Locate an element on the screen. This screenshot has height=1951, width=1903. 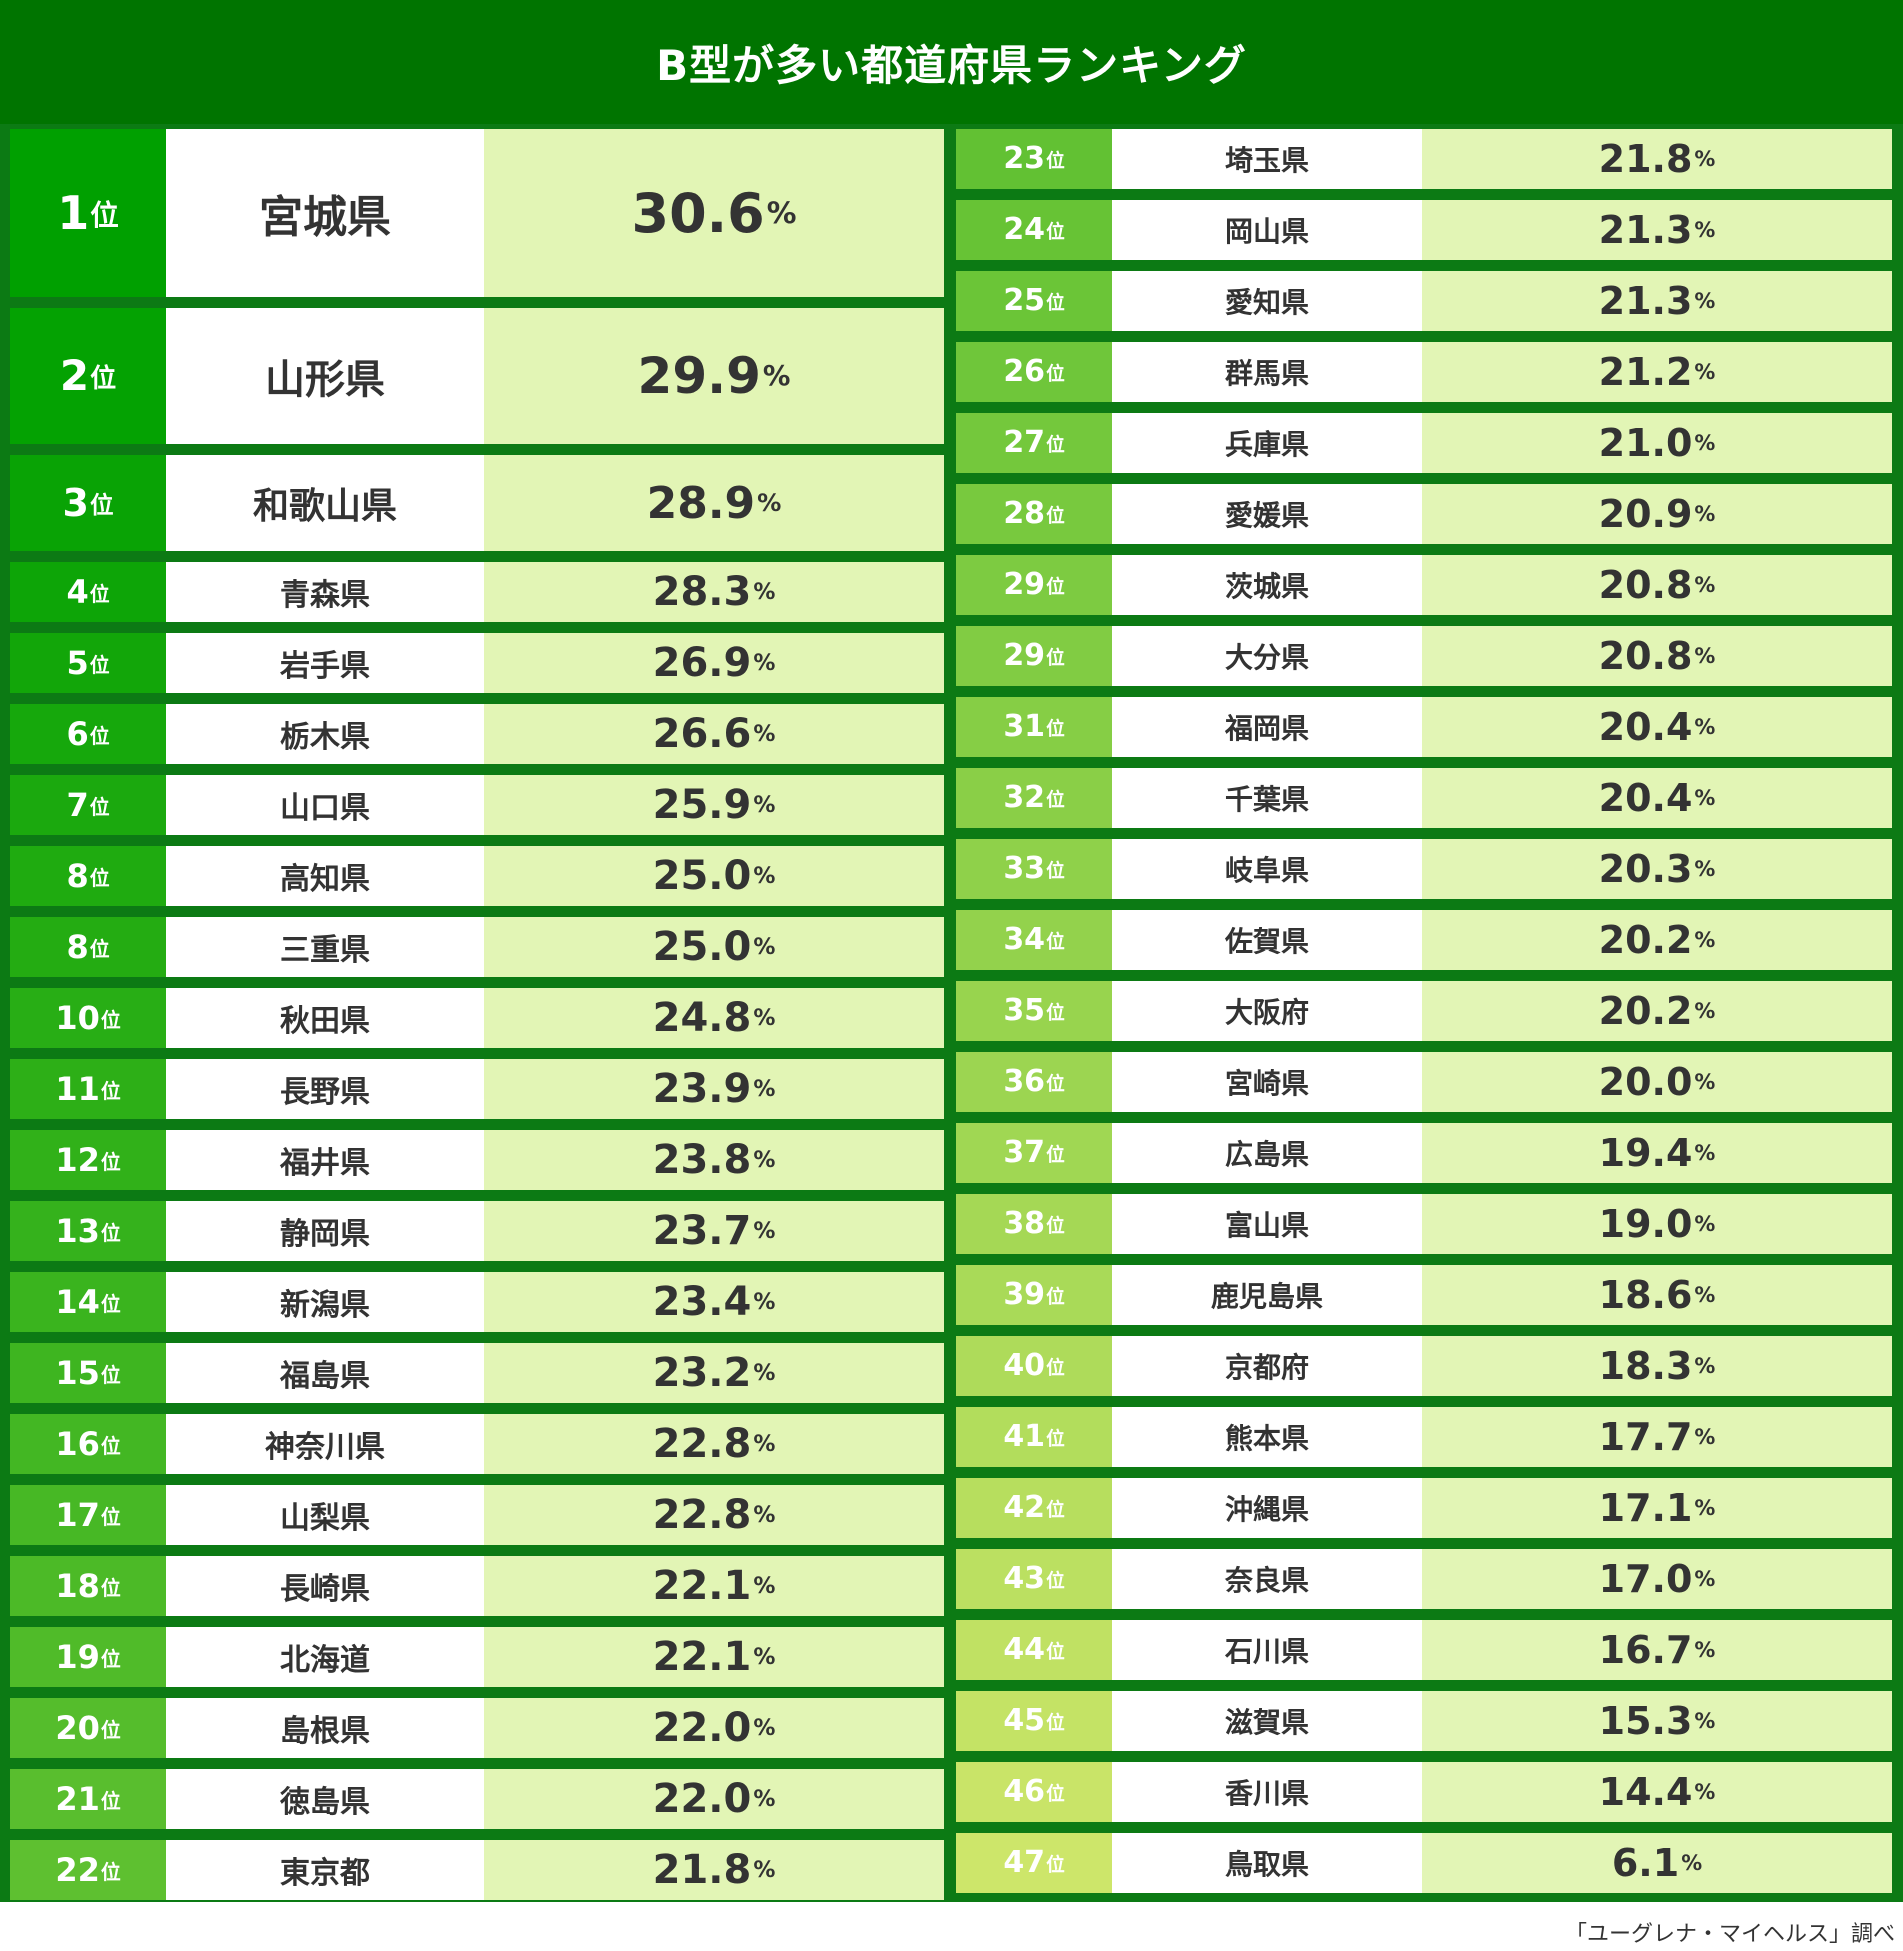
value-number: 25.0 is located at coordinates (702, 947).